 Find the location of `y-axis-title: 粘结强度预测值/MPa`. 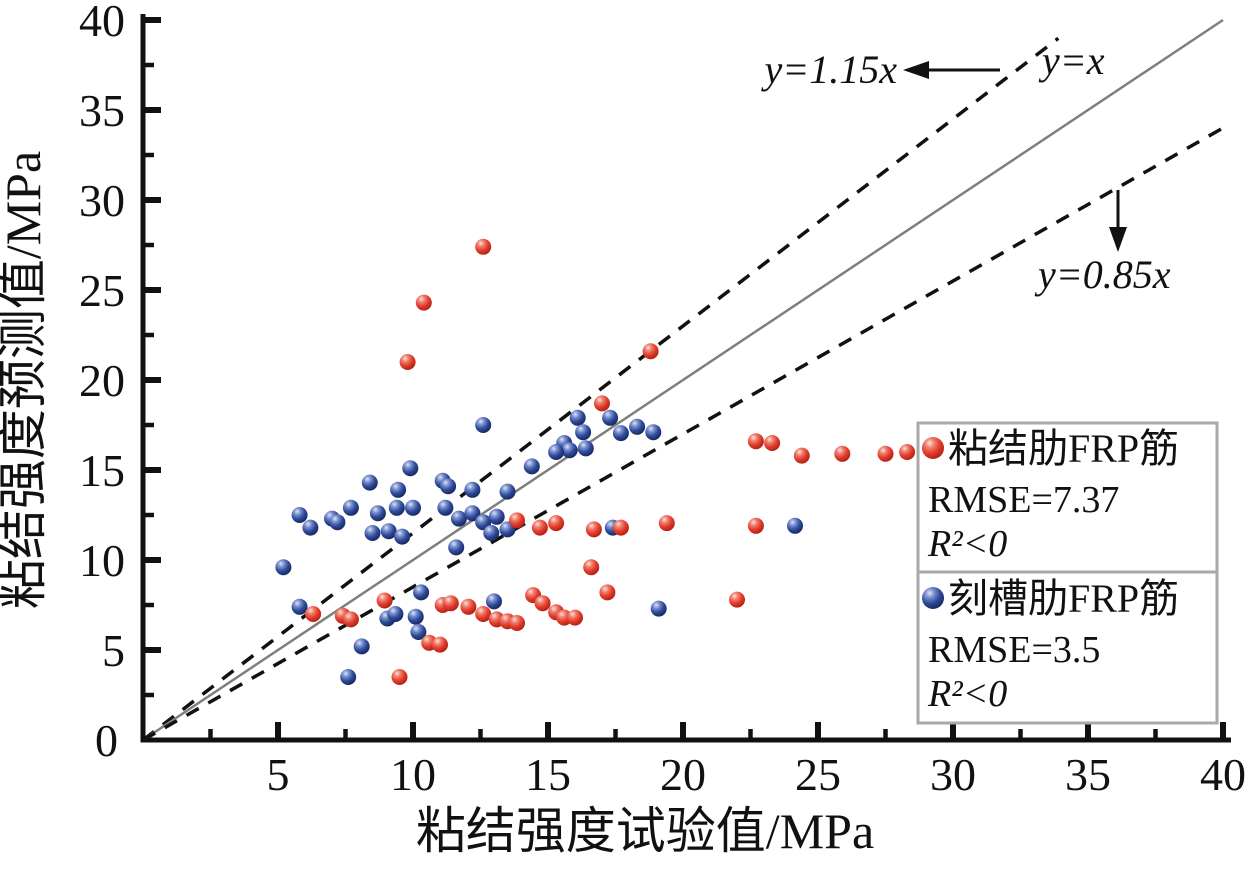

y-axis-title: 粘结强度预测值/MPa is located at coordinates (25, 380).